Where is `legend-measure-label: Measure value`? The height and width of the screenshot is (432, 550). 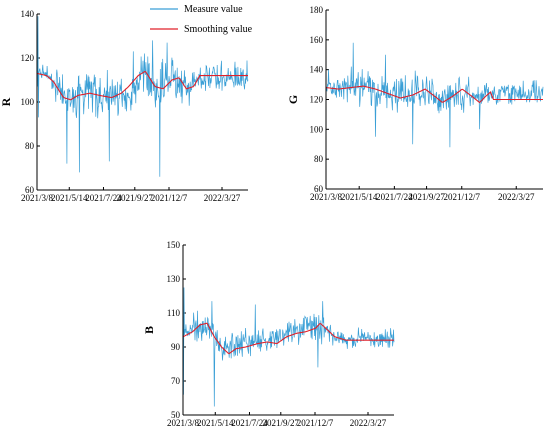 legend-measure-label: Measure value is located at coordinates (213, 9).